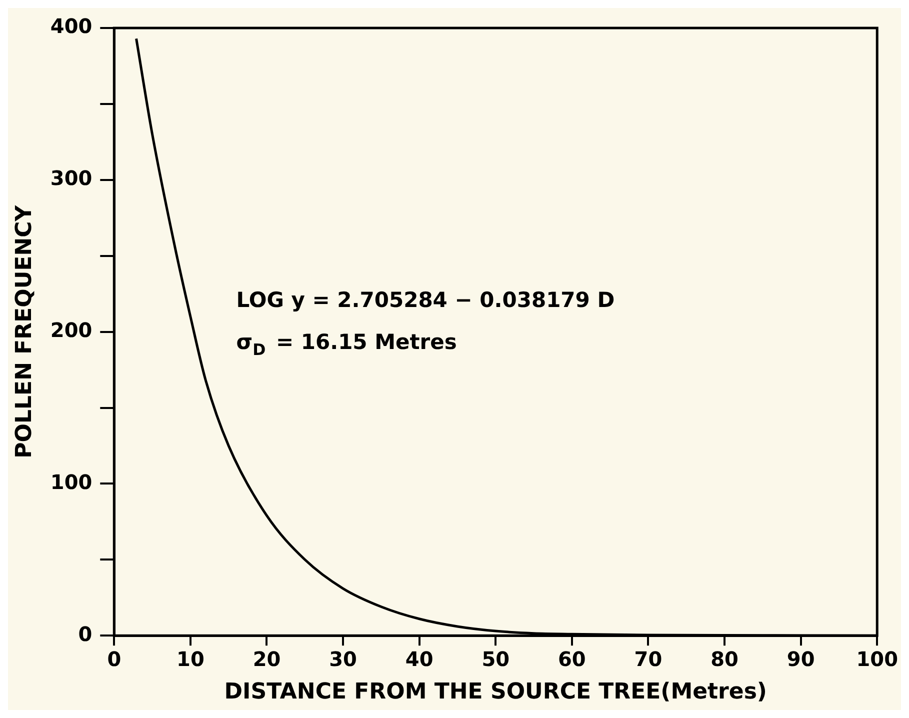 The width and height of the screenshot is (909, 718). Describe the element at coordinates (71, 178) in the screenshot. I see `y-tick-label: 300` at that location.